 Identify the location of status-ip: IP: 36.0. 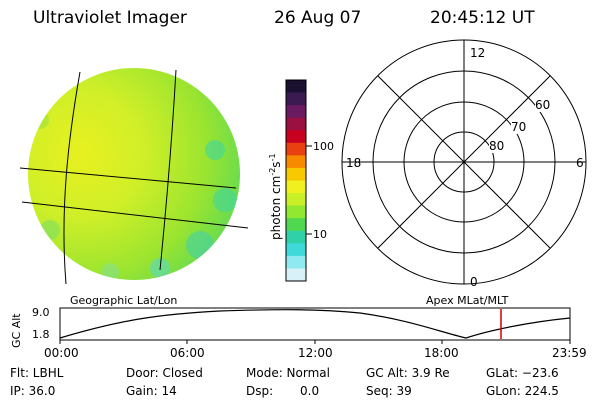
(33, 391).